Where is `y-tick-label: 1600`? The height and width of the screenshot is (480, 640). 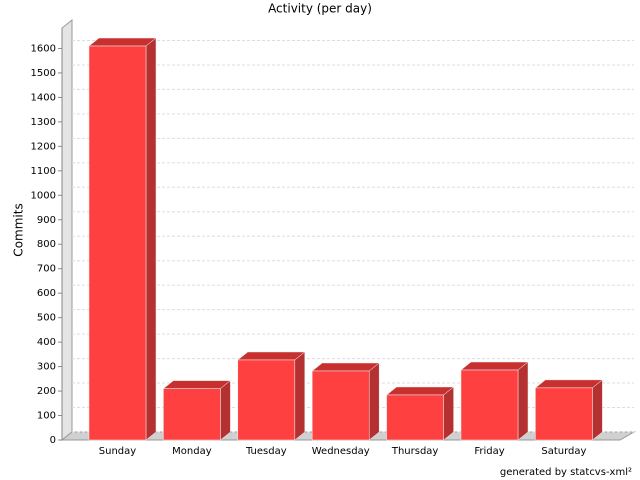
y-tick-label: 1600 is located at coordinates (43, 48).